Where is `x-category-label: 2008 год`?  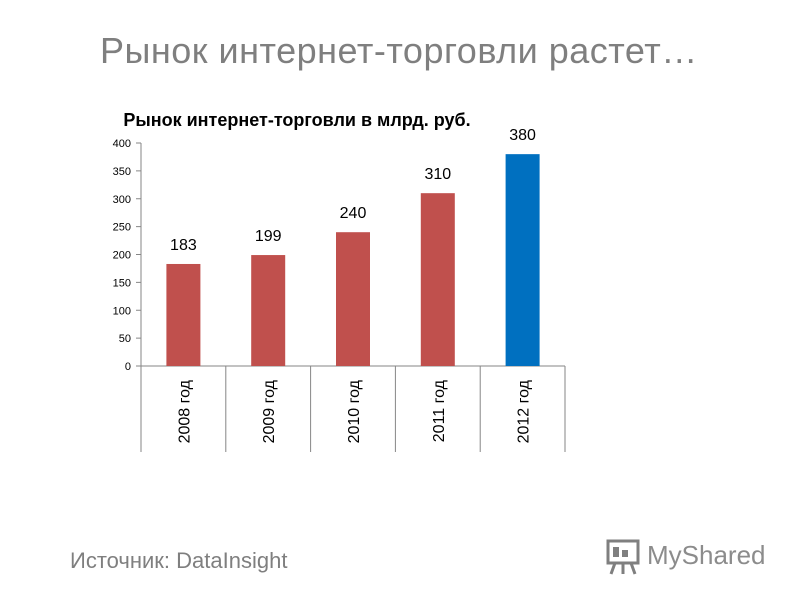
x-category-label: 2008 год is located at coordinates (184, 411).